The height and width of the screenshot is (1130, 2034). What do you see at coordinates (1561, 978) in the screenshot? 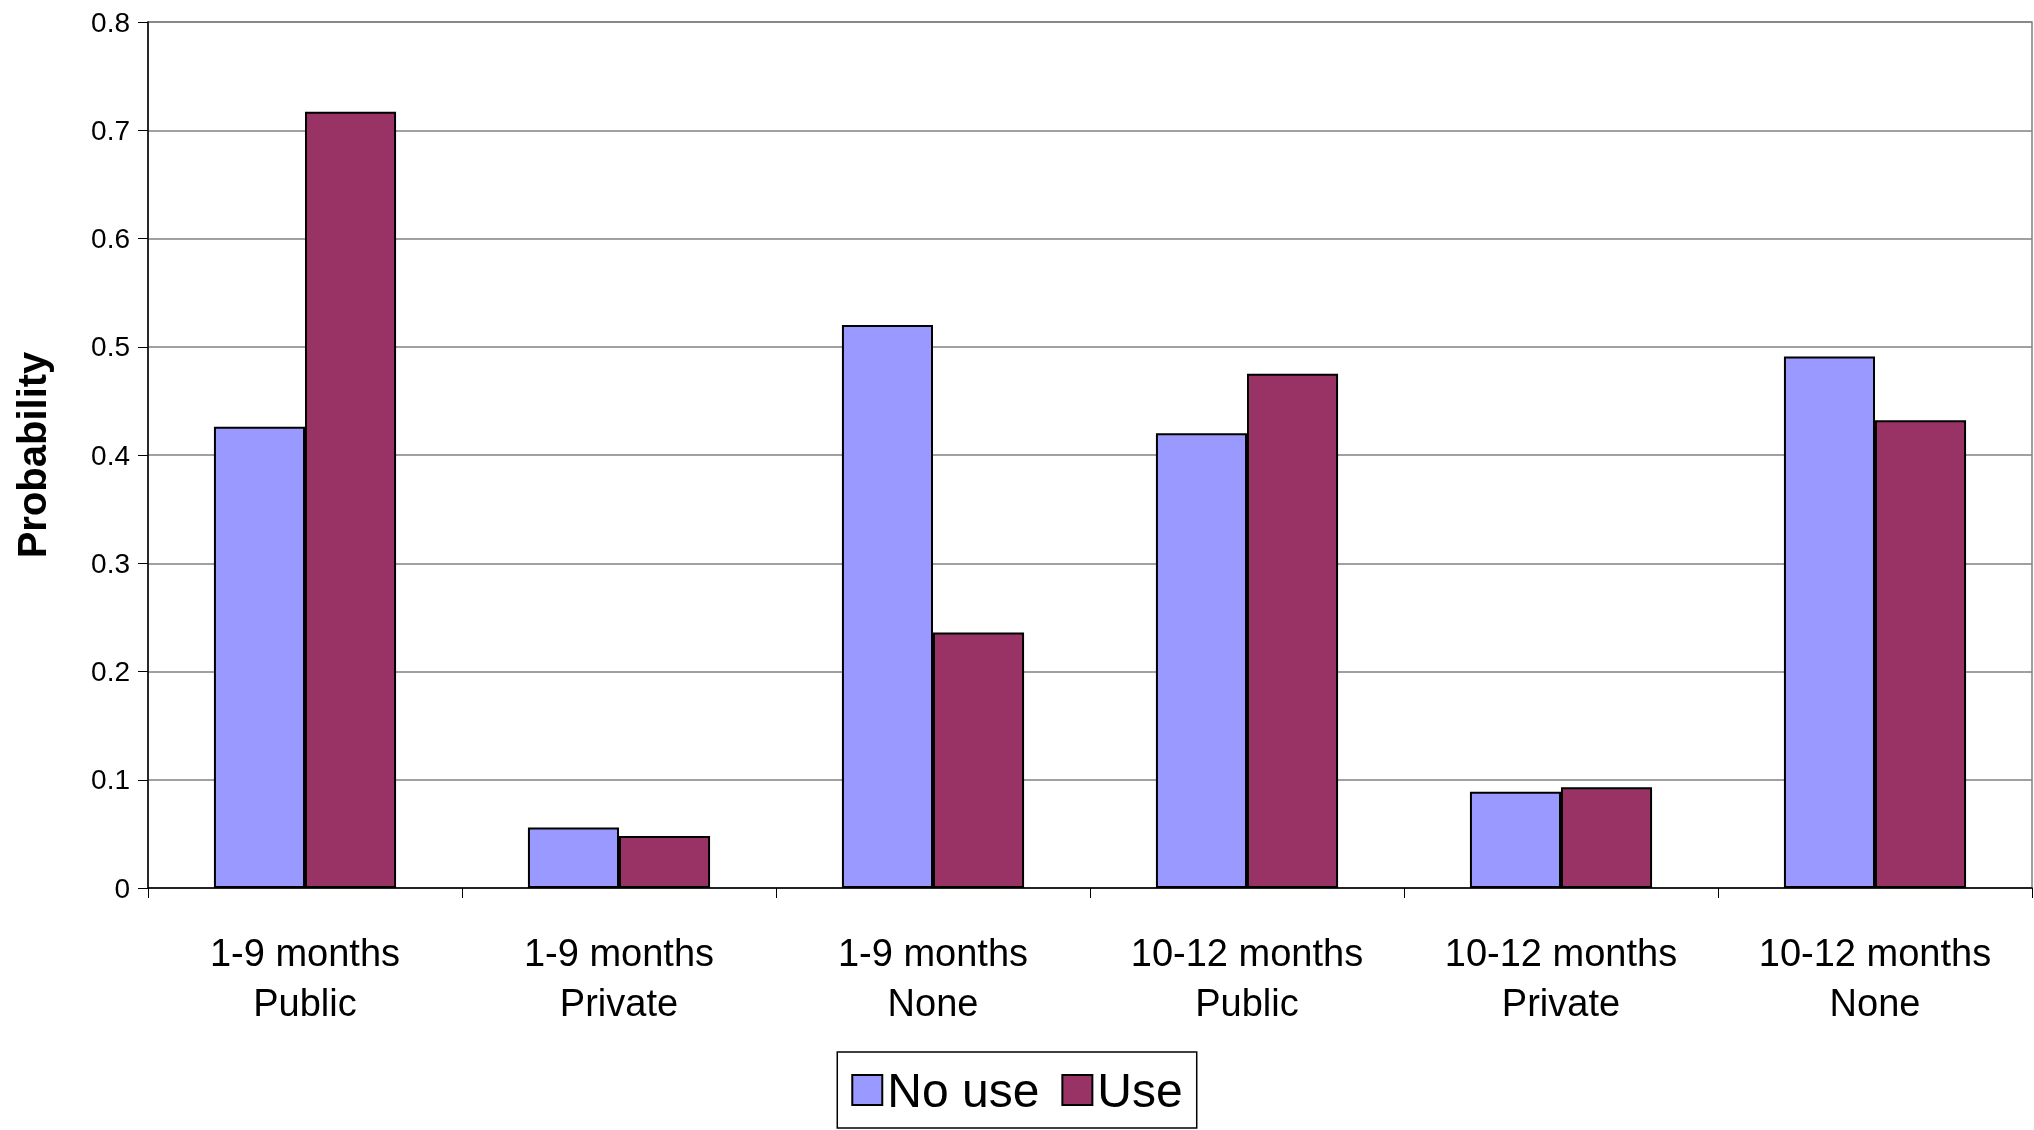
I see `x-tick-label: 10-12 months Private` at bounding box center [1561, 978].